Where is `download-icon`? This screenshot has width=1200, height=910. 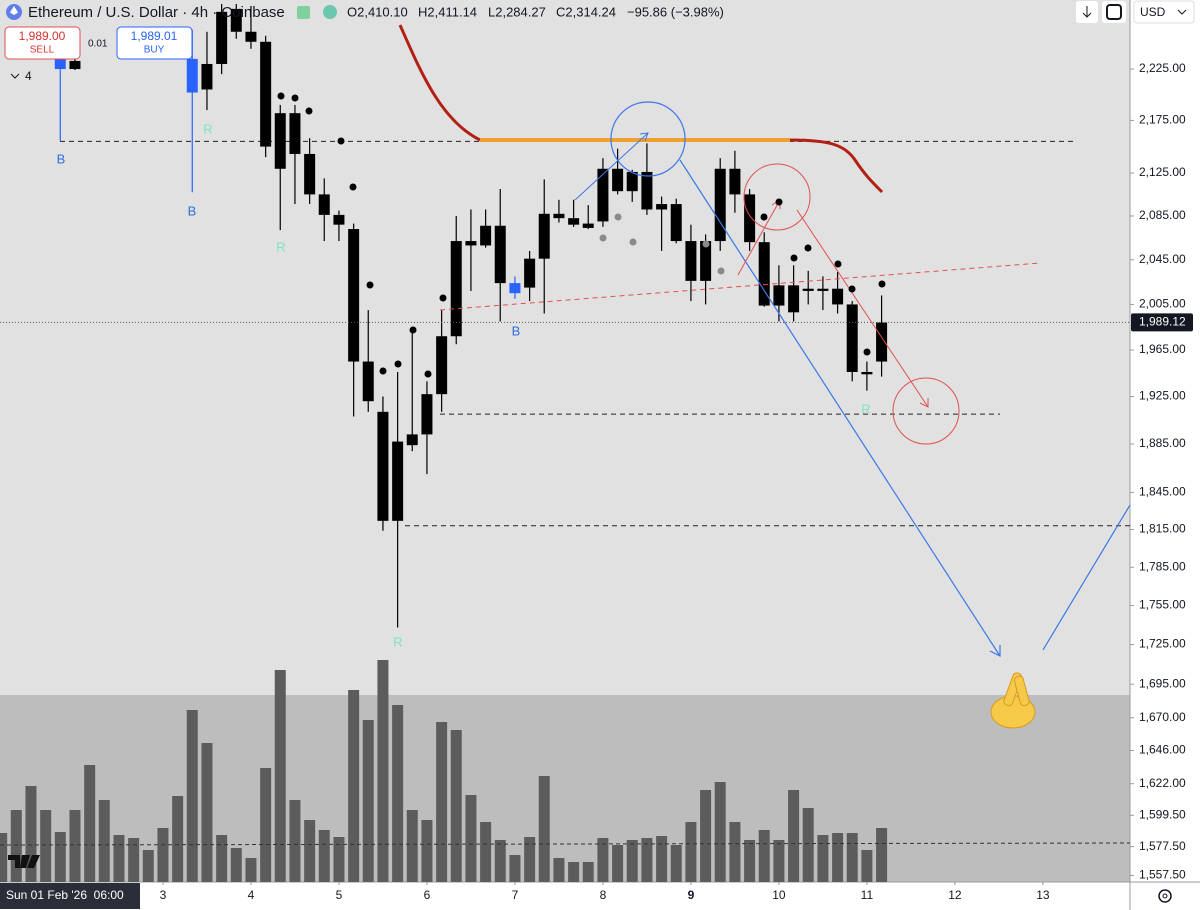 download-icon is located at coordinates (1087, 12).